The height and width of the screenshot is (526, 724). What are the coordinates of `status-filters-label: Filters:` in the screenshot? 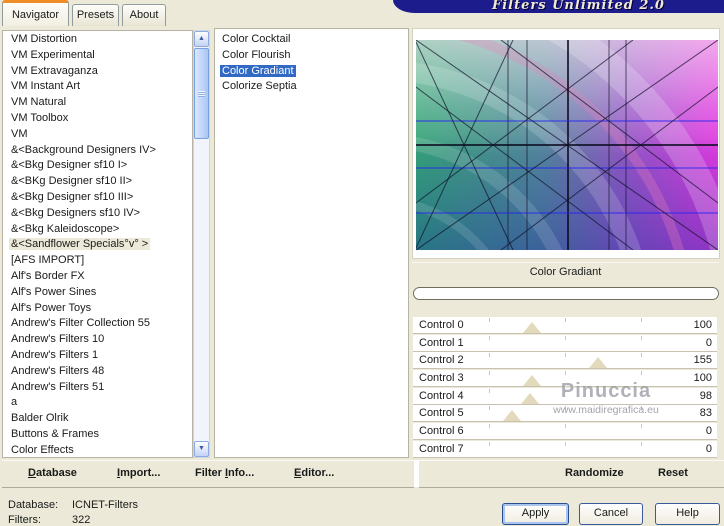 It's located at (24, 520).